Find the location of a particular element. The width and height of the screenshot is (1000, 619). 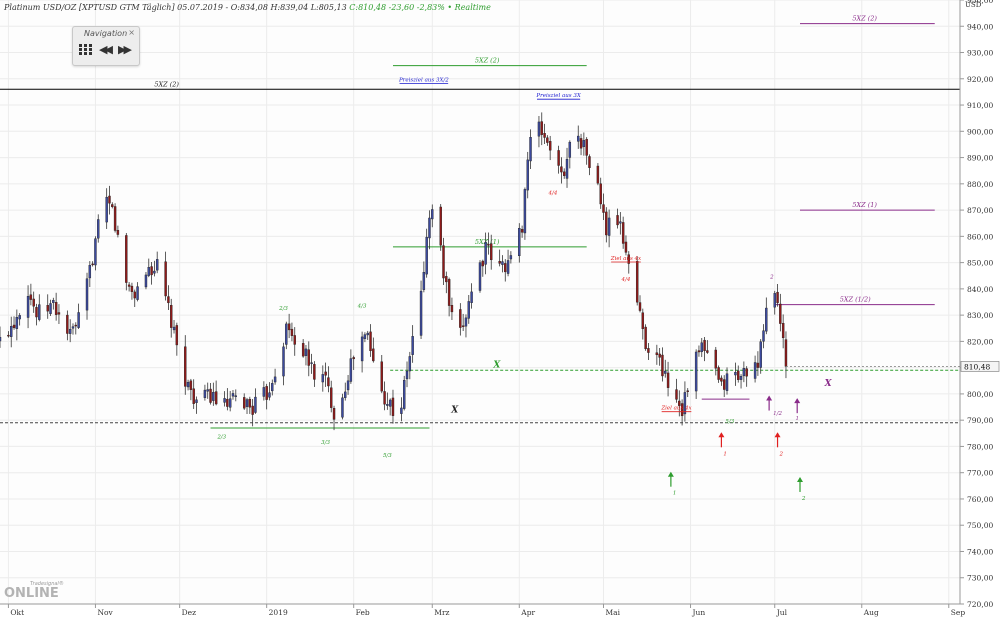

y-tick-label: 860,00 is located at coordinates (980, 236).